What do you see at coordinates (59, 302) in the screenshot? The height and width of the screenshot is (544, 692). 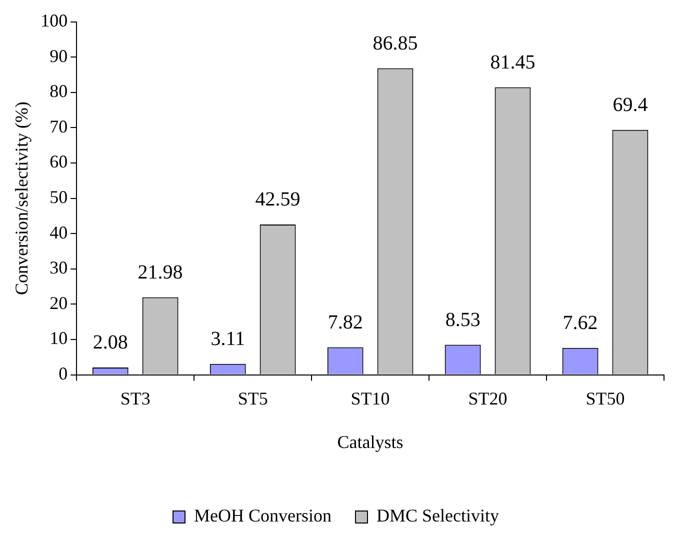 I see `y-tick-label: 20` at bounding box center [59, 302].